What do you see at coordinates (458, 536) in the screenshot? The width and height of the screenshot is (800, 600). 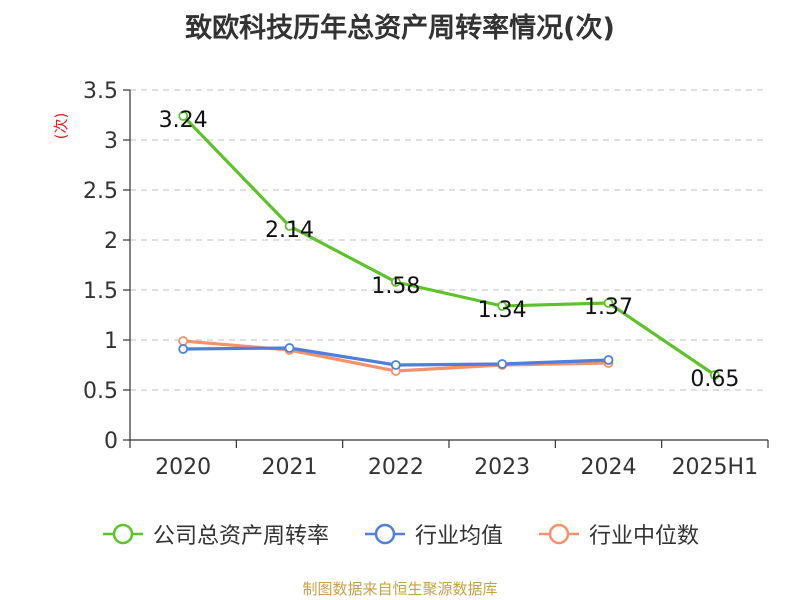 I see `legend-label: 行业均值` at bounding box center [458, 536].